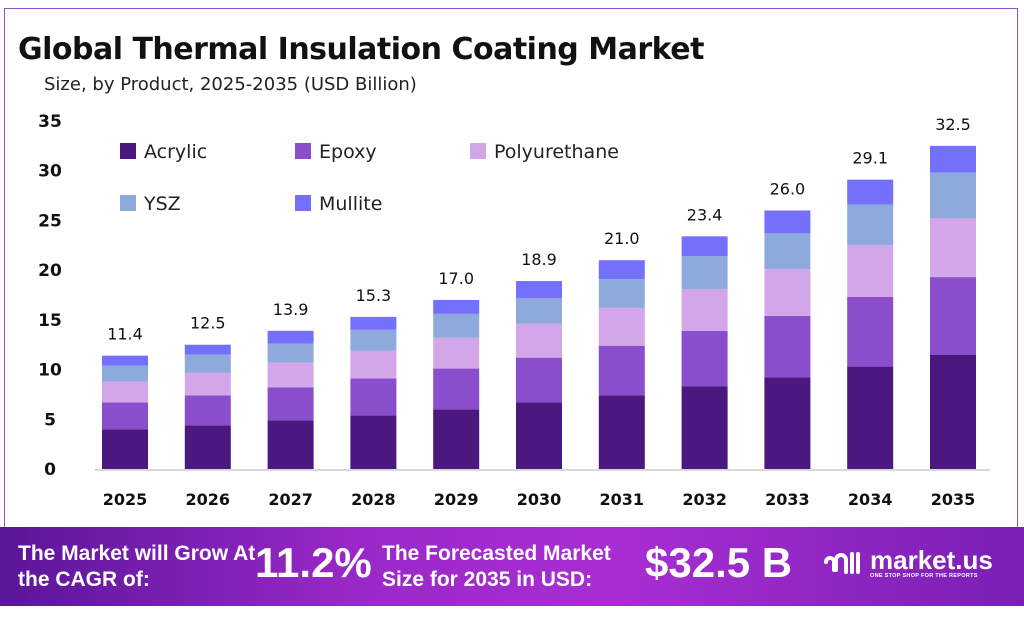 This screenshot has width=1024, height=621. I want to click on x-tick-label: 2033, so click(787, 499).